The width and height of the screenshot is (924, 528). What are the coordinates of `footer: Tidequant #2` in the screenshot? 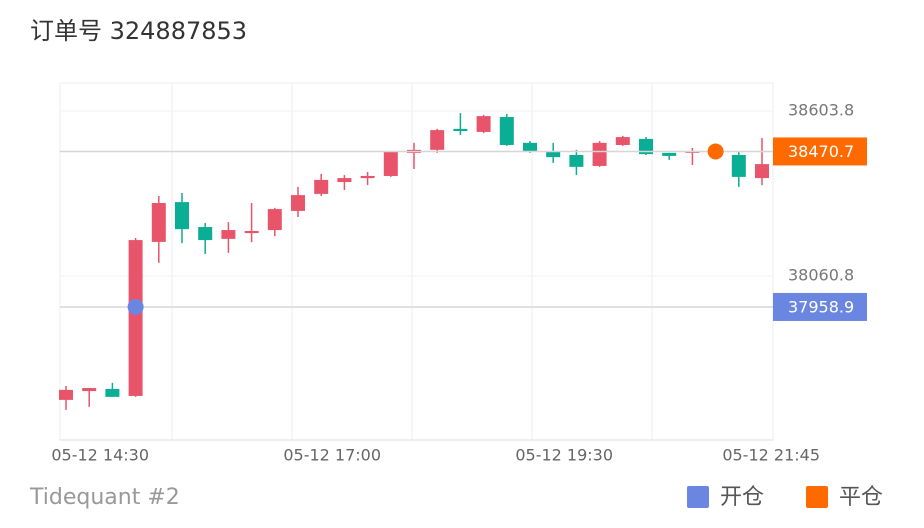 It's located at (104, 497).